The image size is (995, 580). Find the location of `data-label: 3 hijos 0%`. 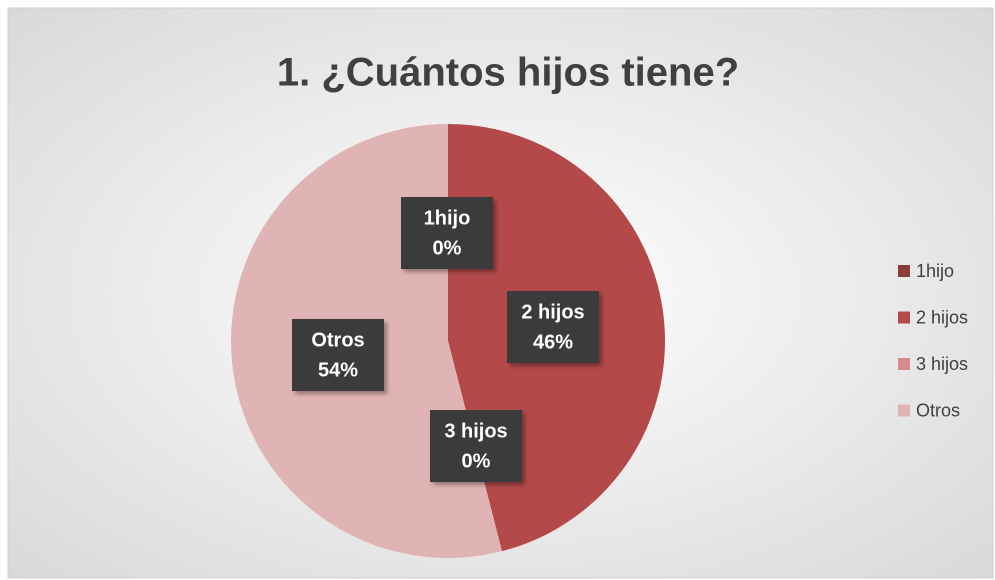

data-label: 3 hijos 0% is located at coordinates (476, 446).